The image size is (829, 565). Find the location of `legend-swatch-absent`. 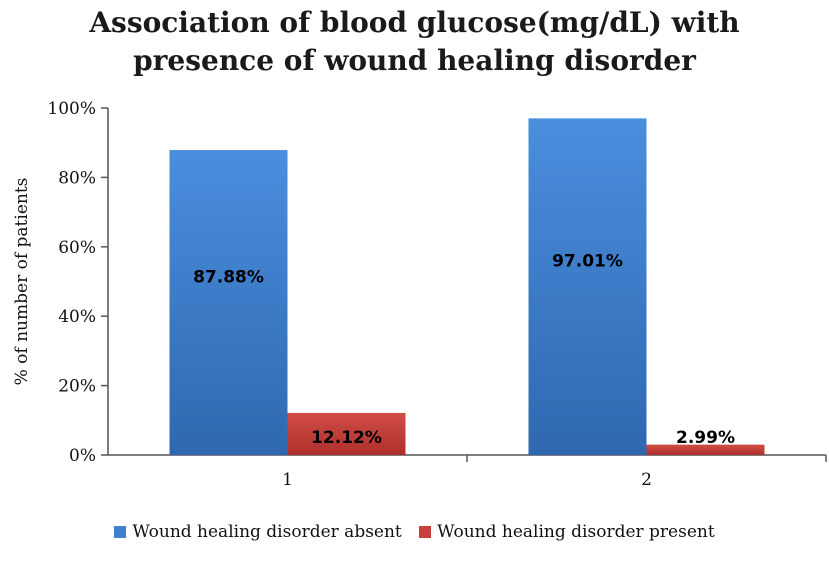

legend-swatch-absent is located at coordinates (120, 532).